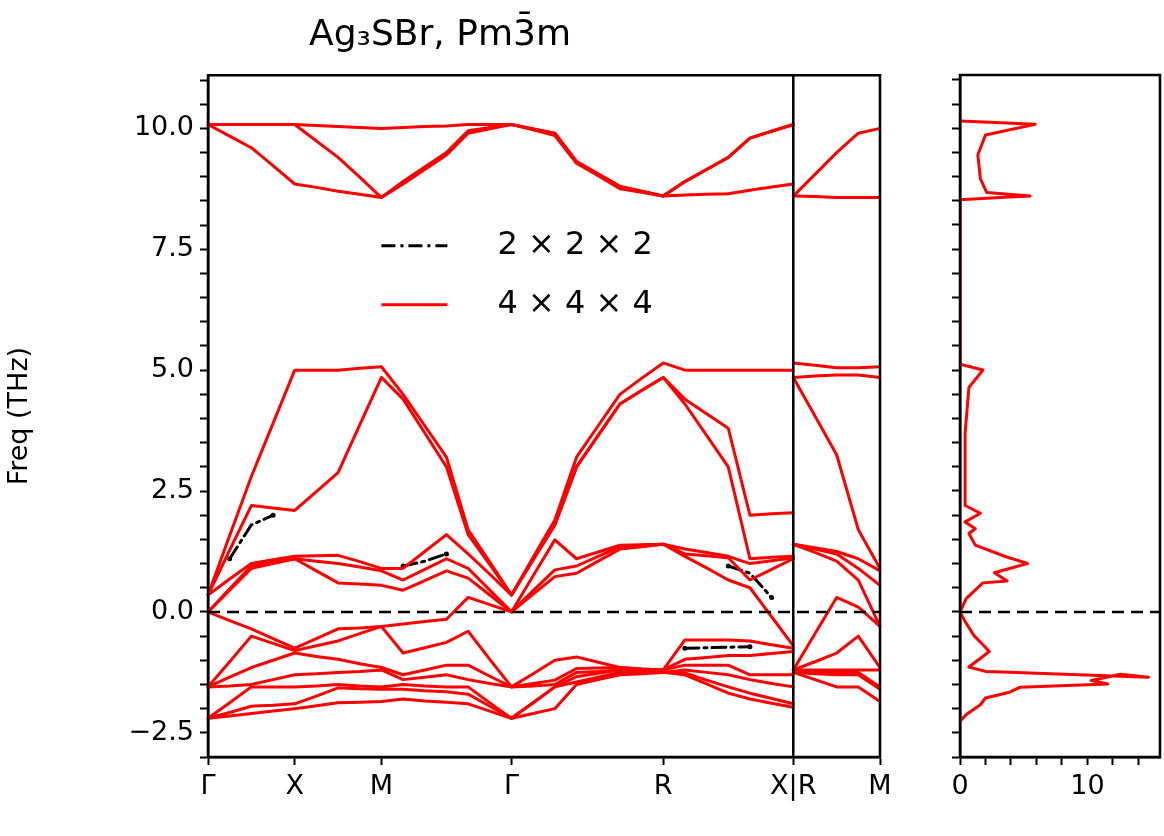 This screenshot has width=1164, height=836. I want to click on y-tick-label: −2.5, so click(161, 730).